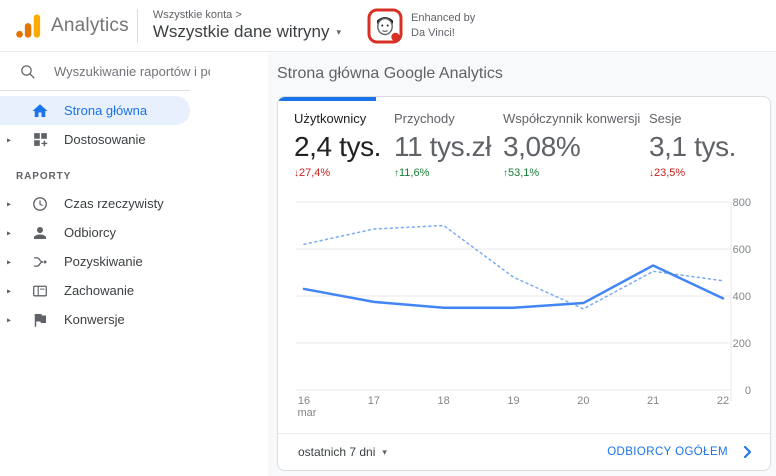 Image resolution: width=776 pixels, height=476 pixels. I want to click on home-icon, so click(40, 111).